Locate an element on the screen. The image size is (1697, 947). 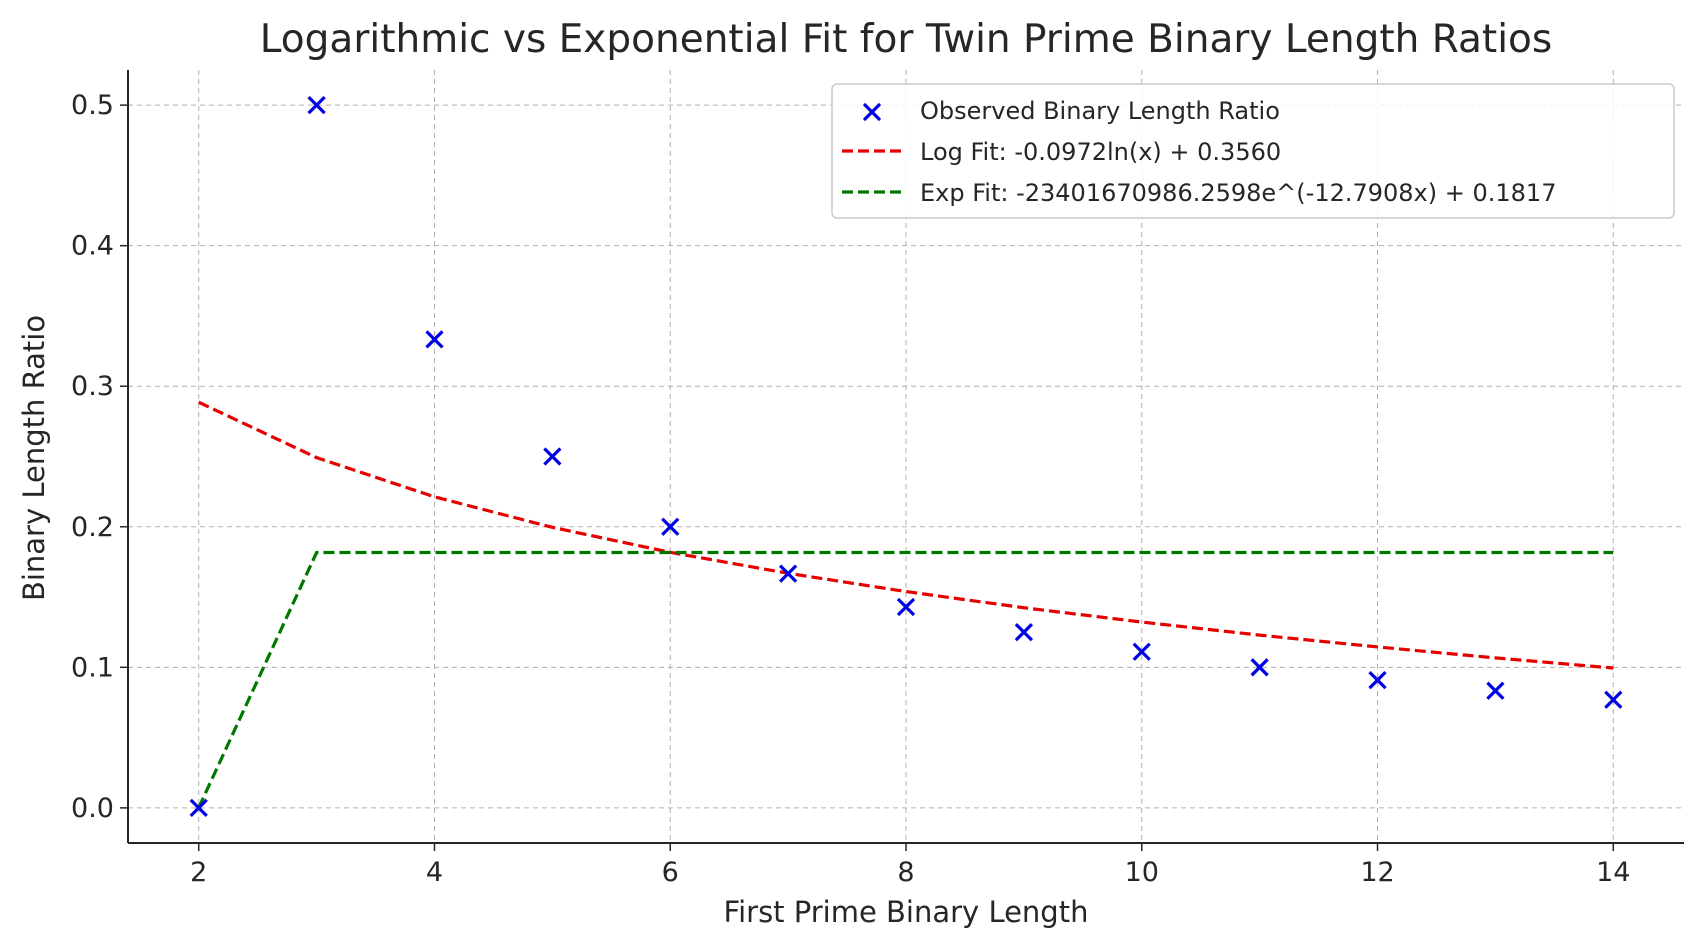
y-tick-label: 0.2 is located at coordinates (92, 527).